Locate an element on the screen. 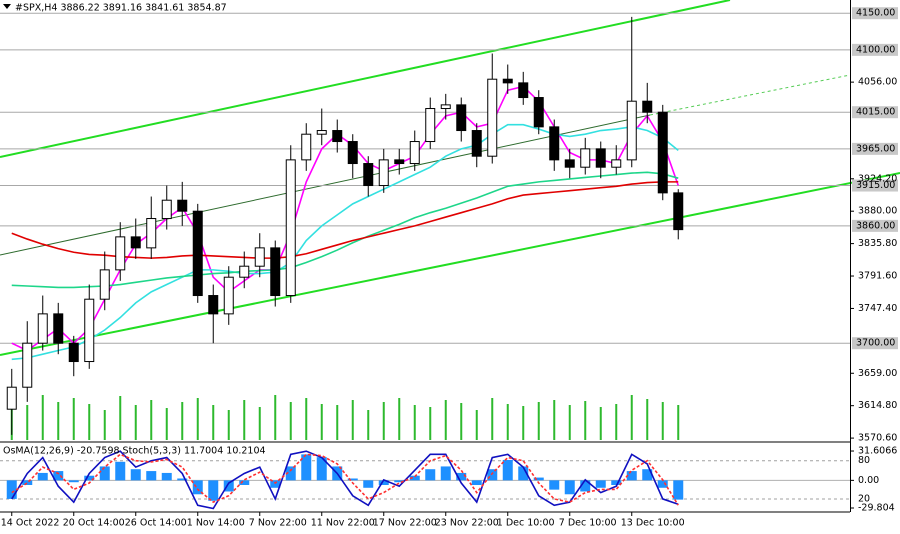 Image resolution: width=900 pixels, height=534 pixels. chart-title: #SPX,H4 3886.22 3891.16 3841.61 3854.87 is located at coordinates (121, 8).